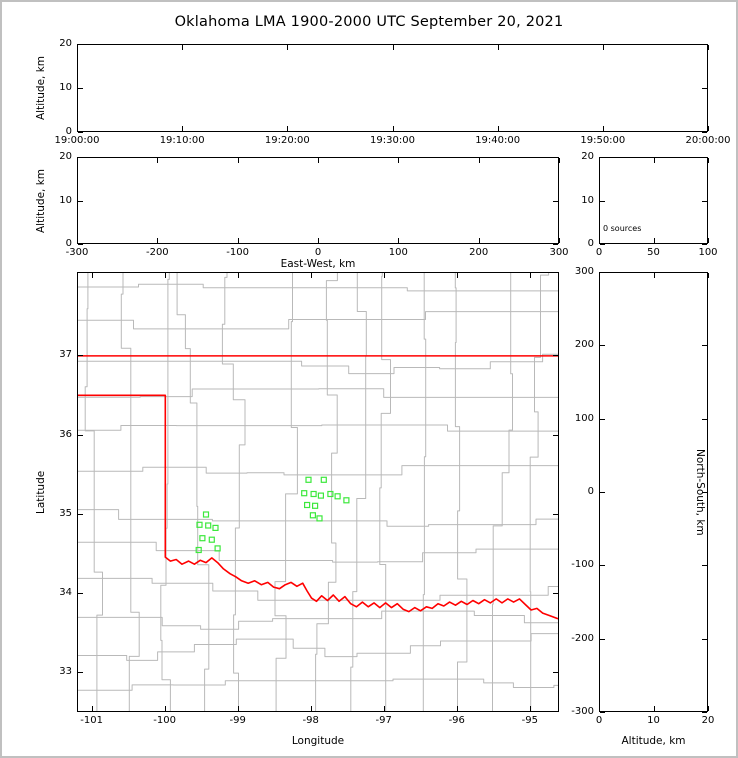 This screenshot has width=738, height=758. Describe the element at coordinates (653, 741) in the screenshot. I see `ns-height-xlabel: Altitude, km` at that location.